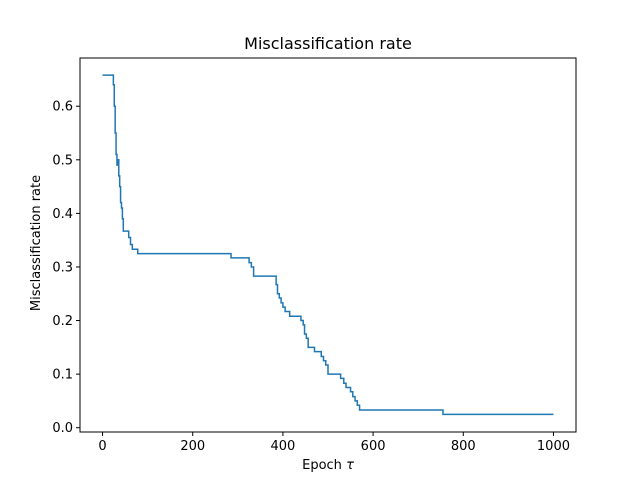 This screenshot has width=640, height=480. Describe the element at coordinates (62, 214) in the screenshot. I see `y-tick-label: 0.4` at that location.